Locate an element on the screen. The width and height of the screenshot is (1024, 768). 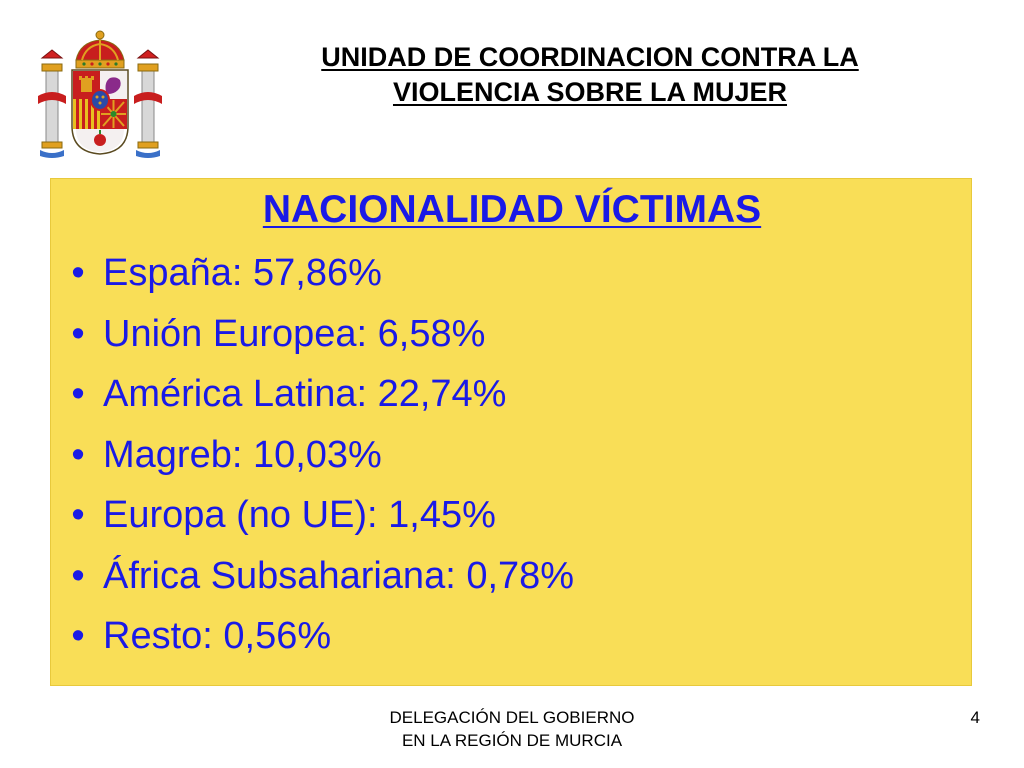
list-item-text: Magreb: 10,03% is located at coordinates (242, 454).